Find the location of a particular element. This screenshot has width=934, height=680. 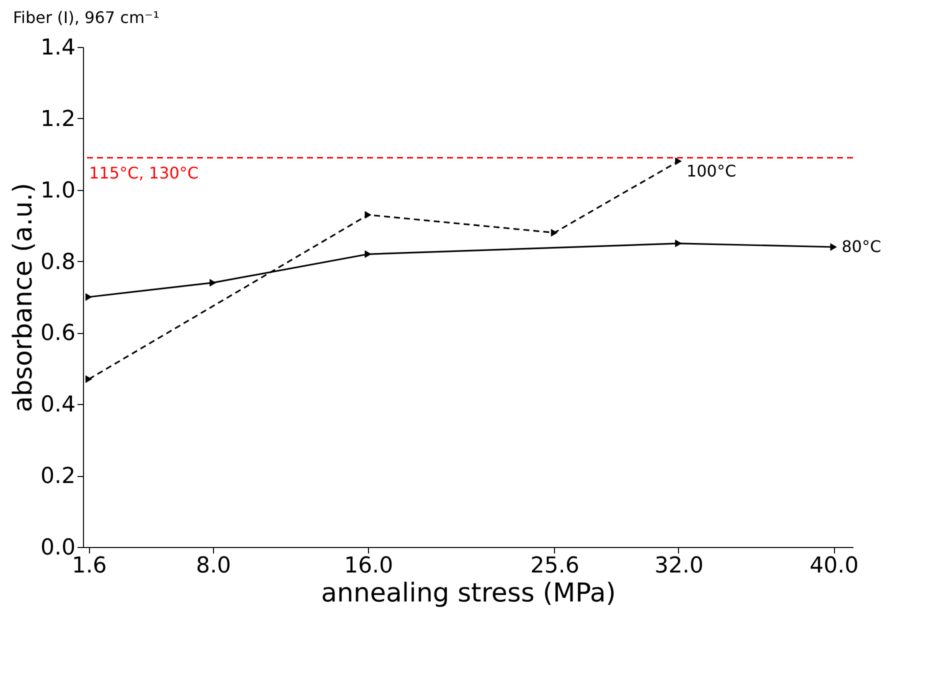

ref-line-label: 115°C, 130°C is located at coordinates (144, 173).